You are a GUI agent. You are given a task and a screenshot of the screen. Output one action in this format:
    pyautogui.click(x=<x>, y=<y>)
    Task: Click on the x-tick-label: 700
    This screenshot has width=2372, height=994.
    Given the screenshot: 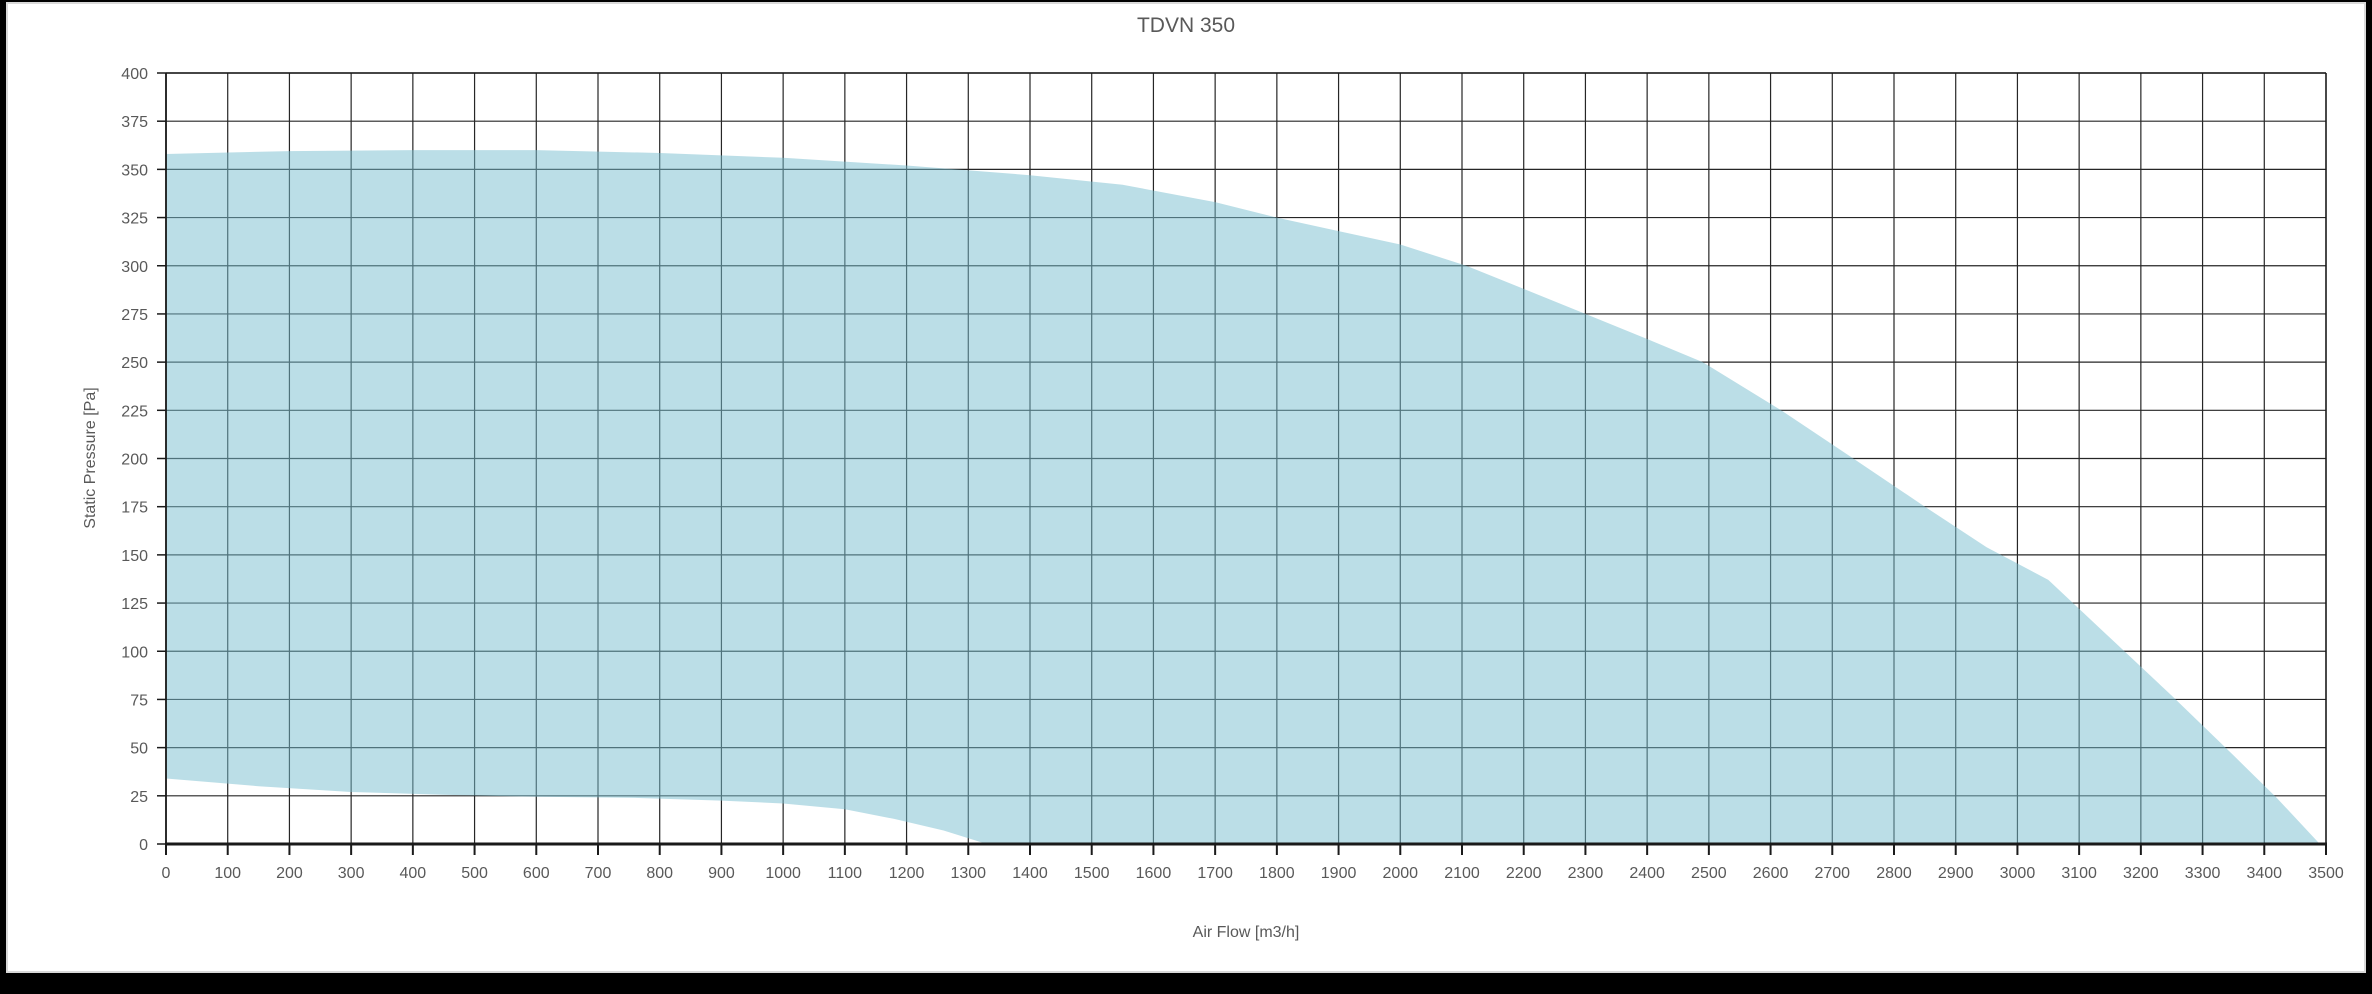 What is the action you would take?
    pyautogui.click(x=598, y=873)
    